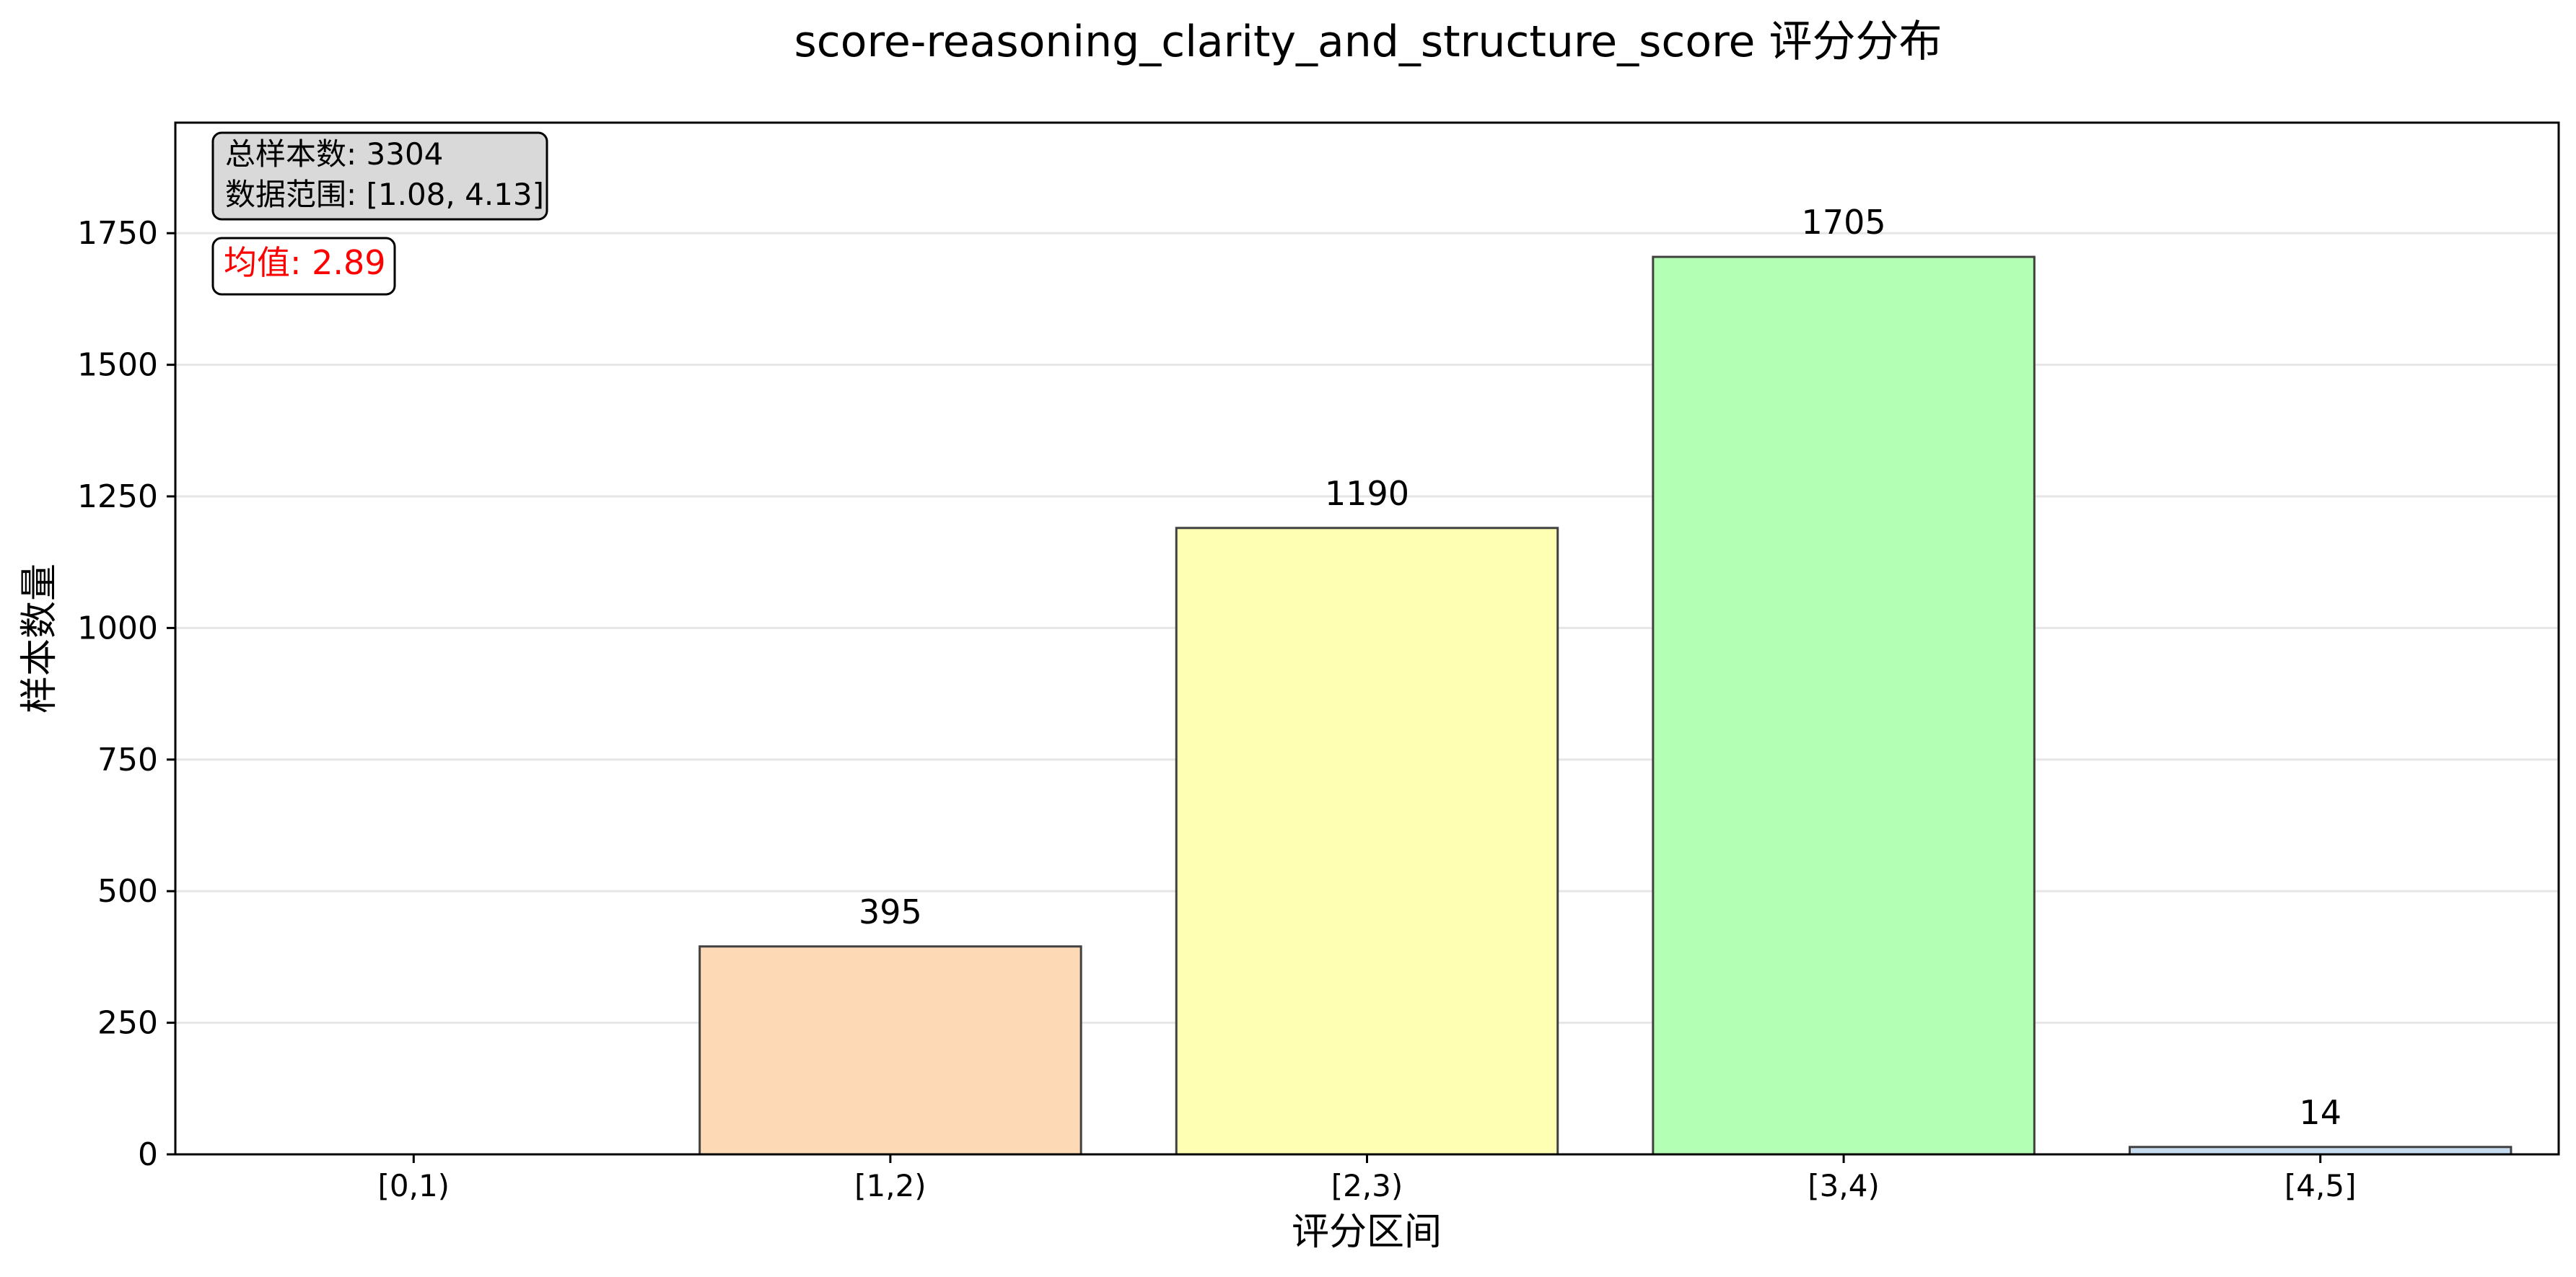  Describe the element at coordinates (126, 694) in the screenshot. I see `y-axis-ticks: 0 250 500 750 1000 1250 1500 1750` at that location.